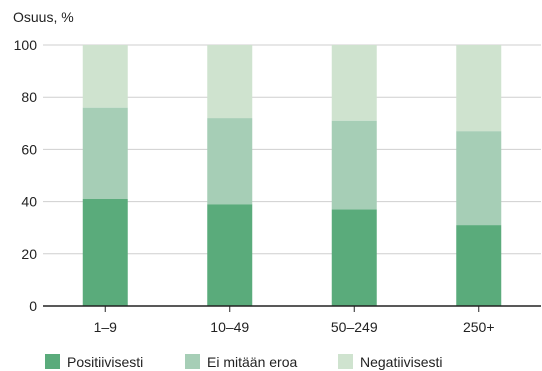 The height and width of the screenshot is (371, 542). What do you see at coordinates (29, 254) in the screenshot?
I see `y-tick-label: 20` at bounding box center [29, 254].